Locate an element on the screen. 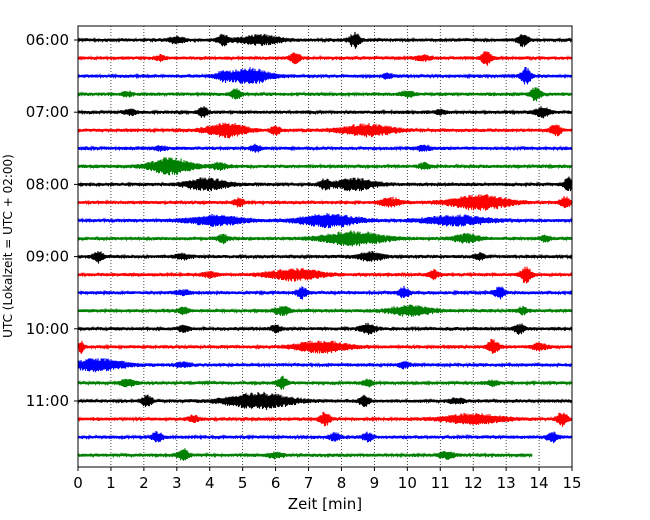  y-axis-label: UTC (Lokalzeit = UTC + 02:00) is located at coordinates (8, 246).